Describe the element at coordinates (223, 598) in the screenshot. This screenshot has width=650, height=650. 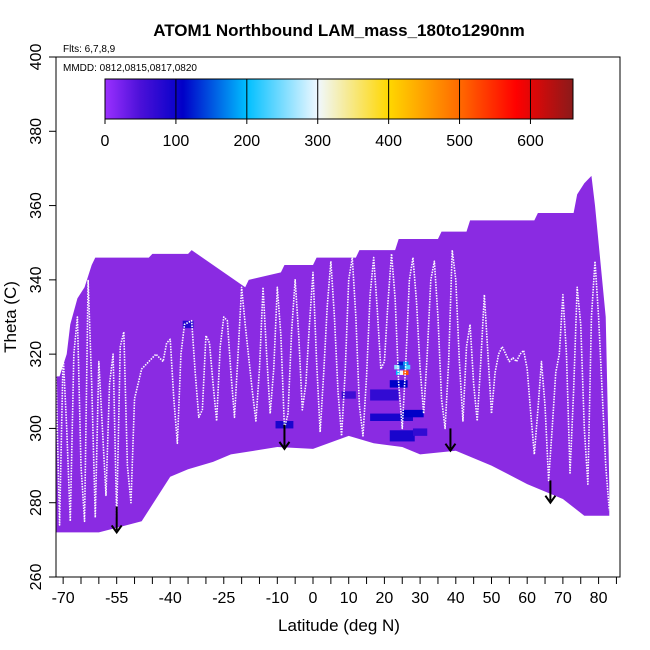
I see `x-tick-label: -25` at that location.